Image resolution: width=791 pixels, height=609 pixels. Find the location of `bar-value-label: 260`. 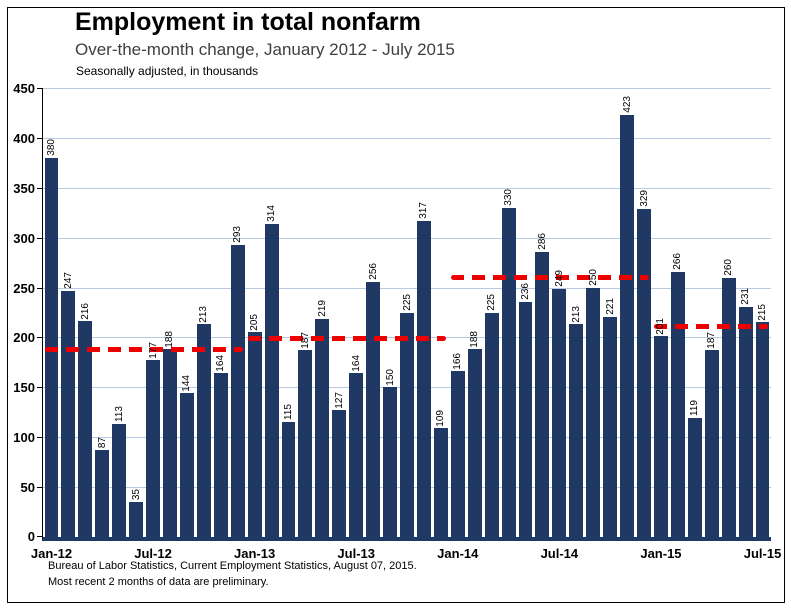

bar-value-label: 260 is located at coordinates (729, 267).